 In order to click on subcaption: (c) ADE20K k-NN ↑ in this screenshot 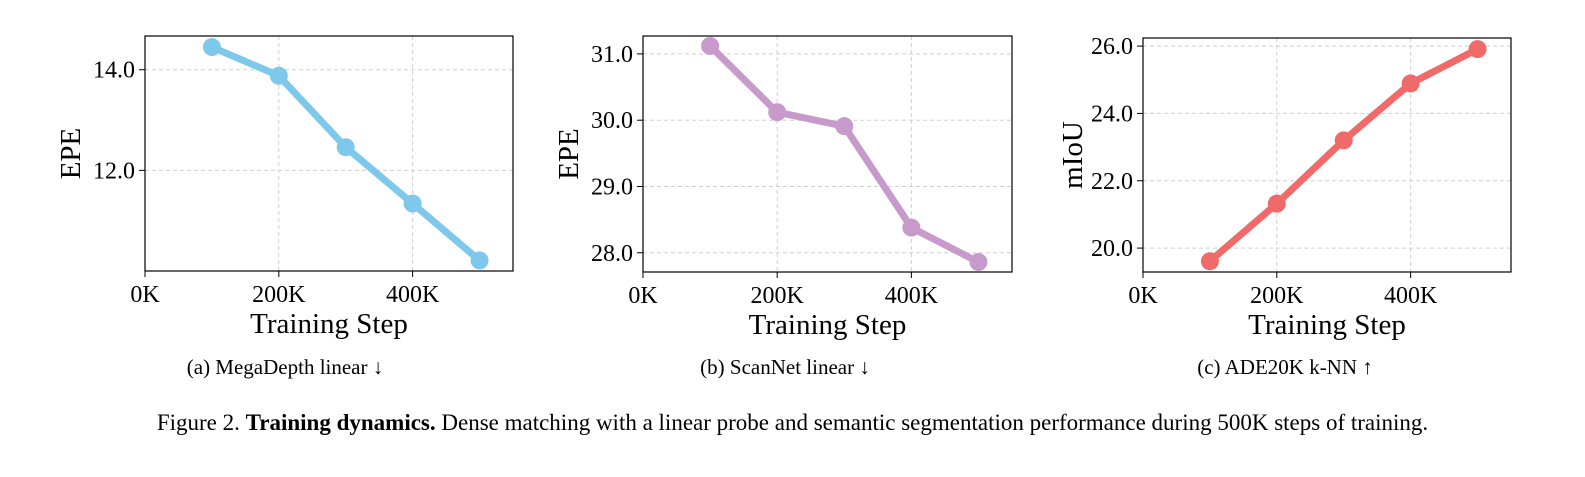, I will do `click(1285, 367)`.